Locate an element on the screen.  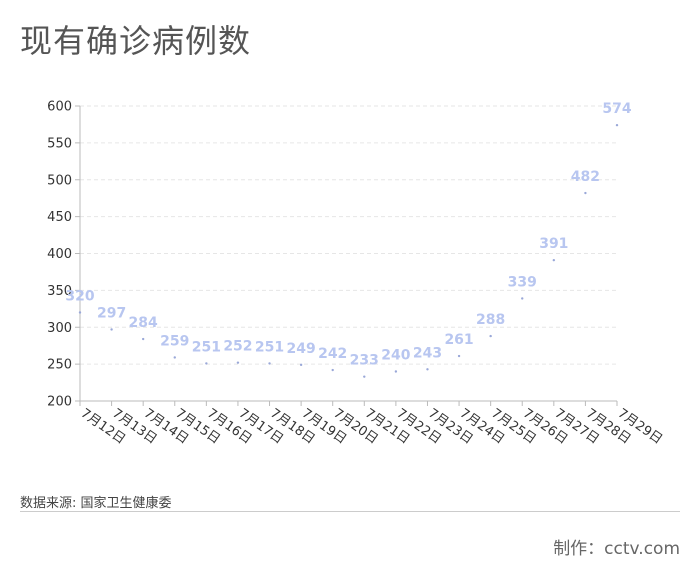
data-label: 297 is located at coordinates (111, 313).